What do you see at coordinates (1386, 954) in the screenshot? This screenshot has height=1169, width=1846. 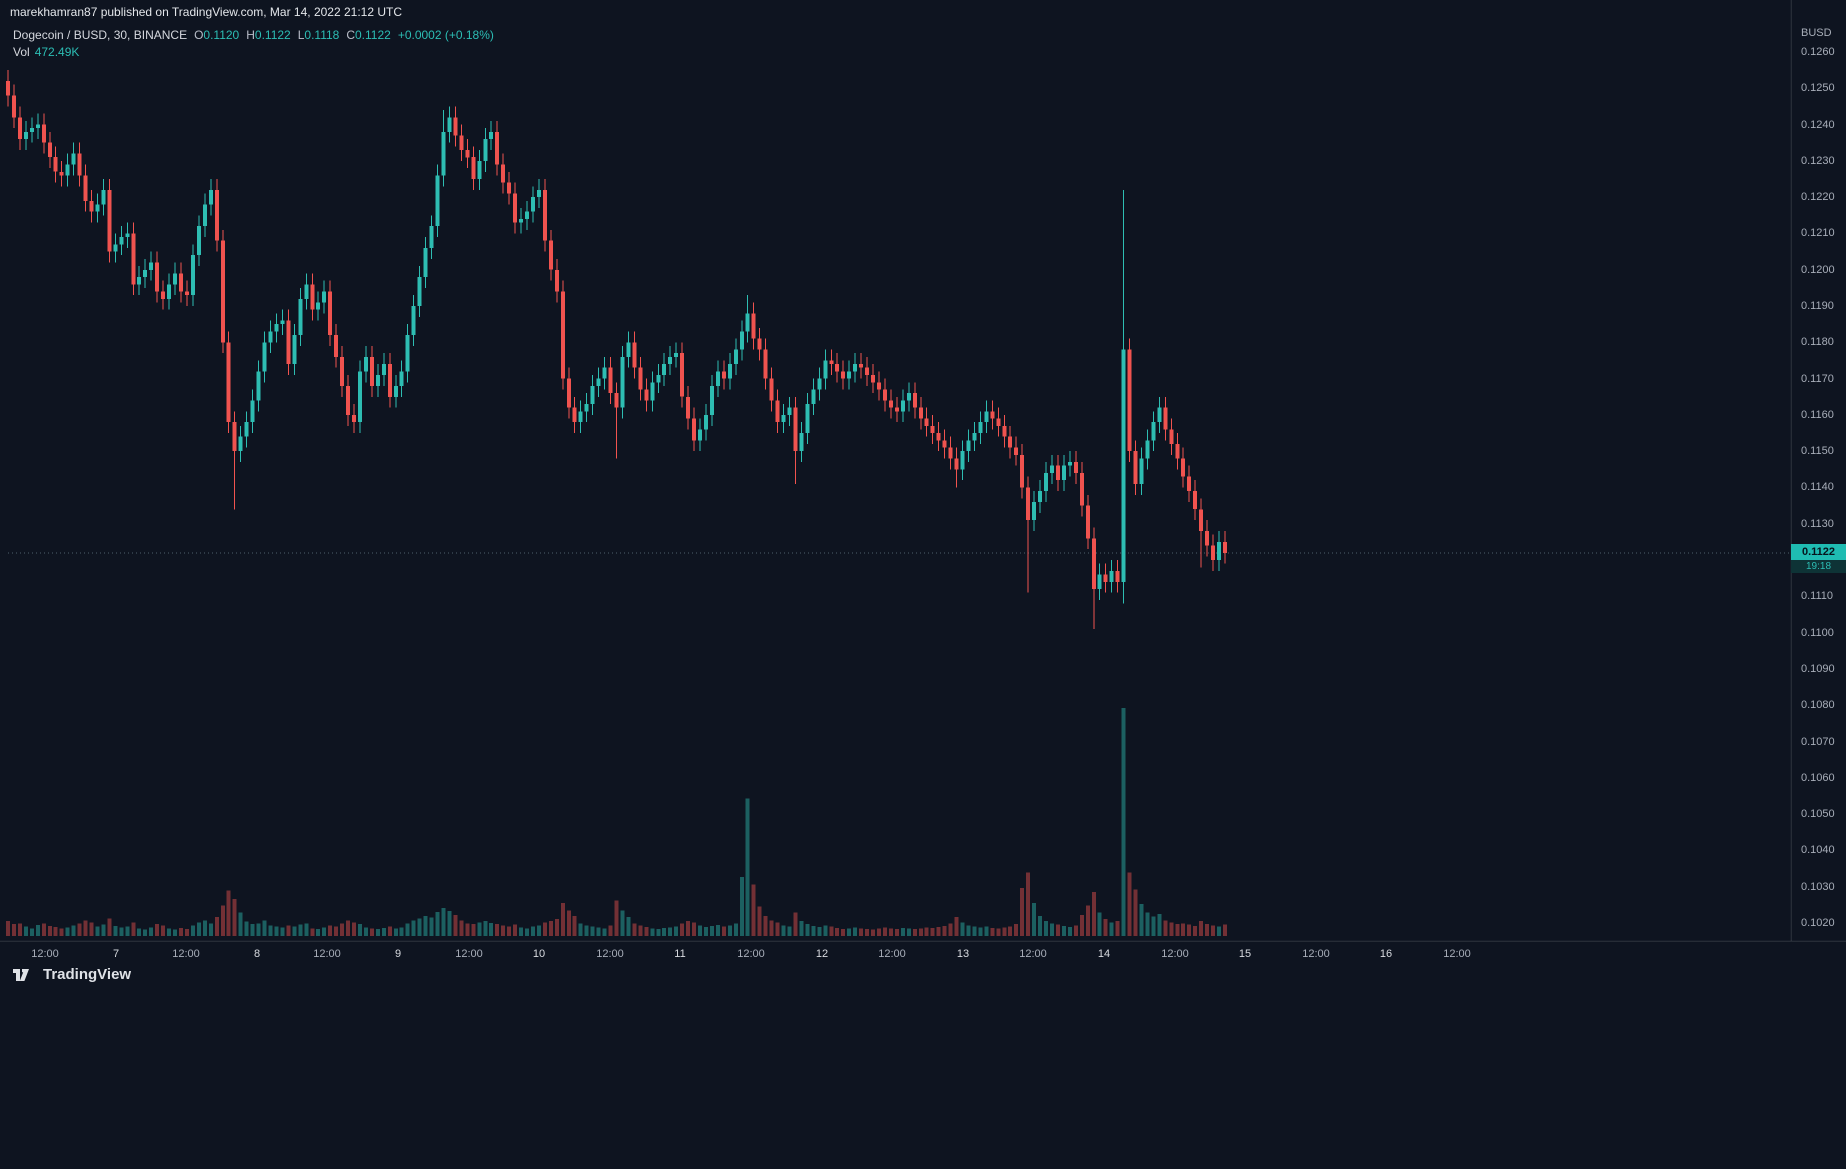 I see `time-axis-day-label: 16` at bounding box center [1386, 954].